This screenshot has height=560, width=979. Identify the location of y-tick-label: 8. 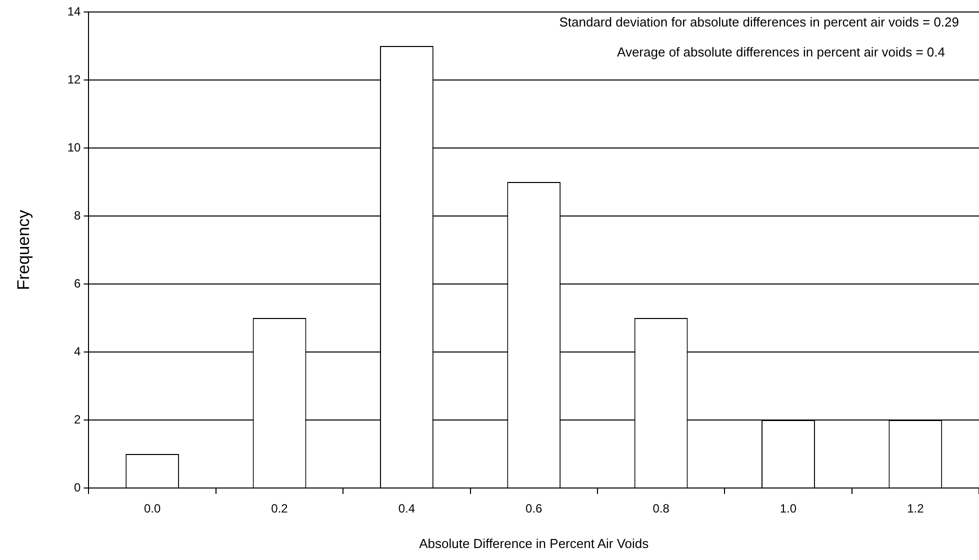
(78, 215).